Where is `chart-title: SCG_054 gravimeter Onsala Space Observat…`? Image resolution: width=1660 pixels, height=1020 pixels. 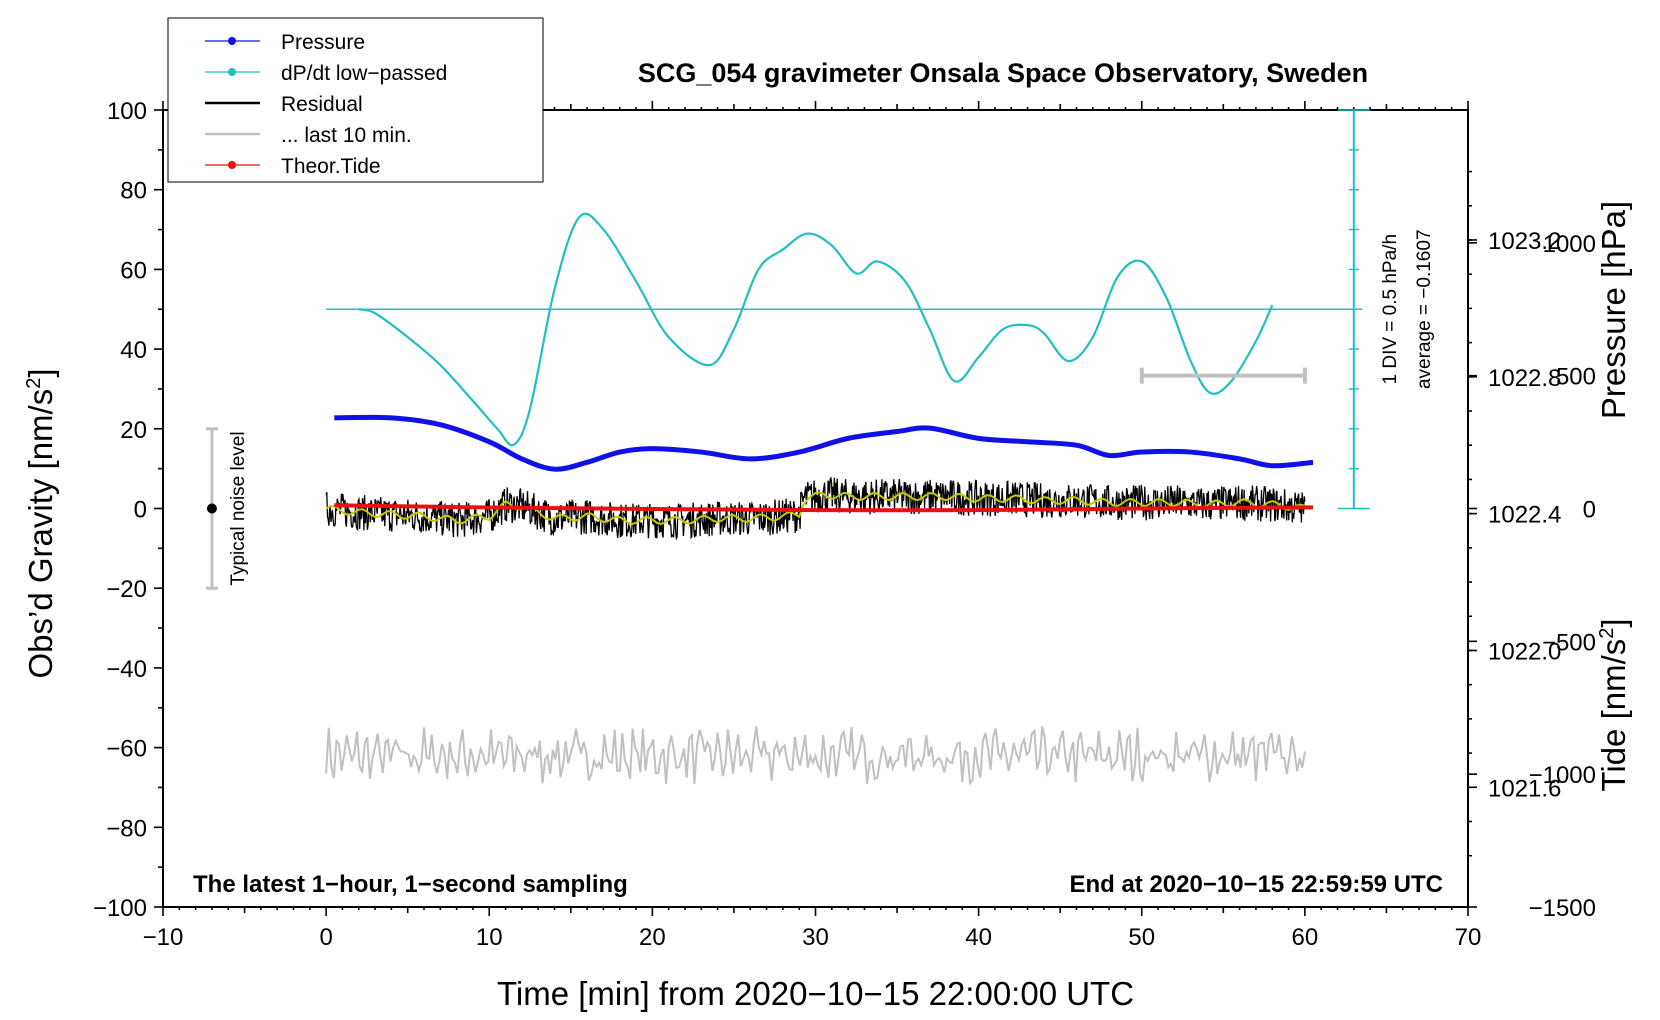 chart-title: SCG_054 gravimeter Onsala Space Observat… is located at coordinates (1003, 73).